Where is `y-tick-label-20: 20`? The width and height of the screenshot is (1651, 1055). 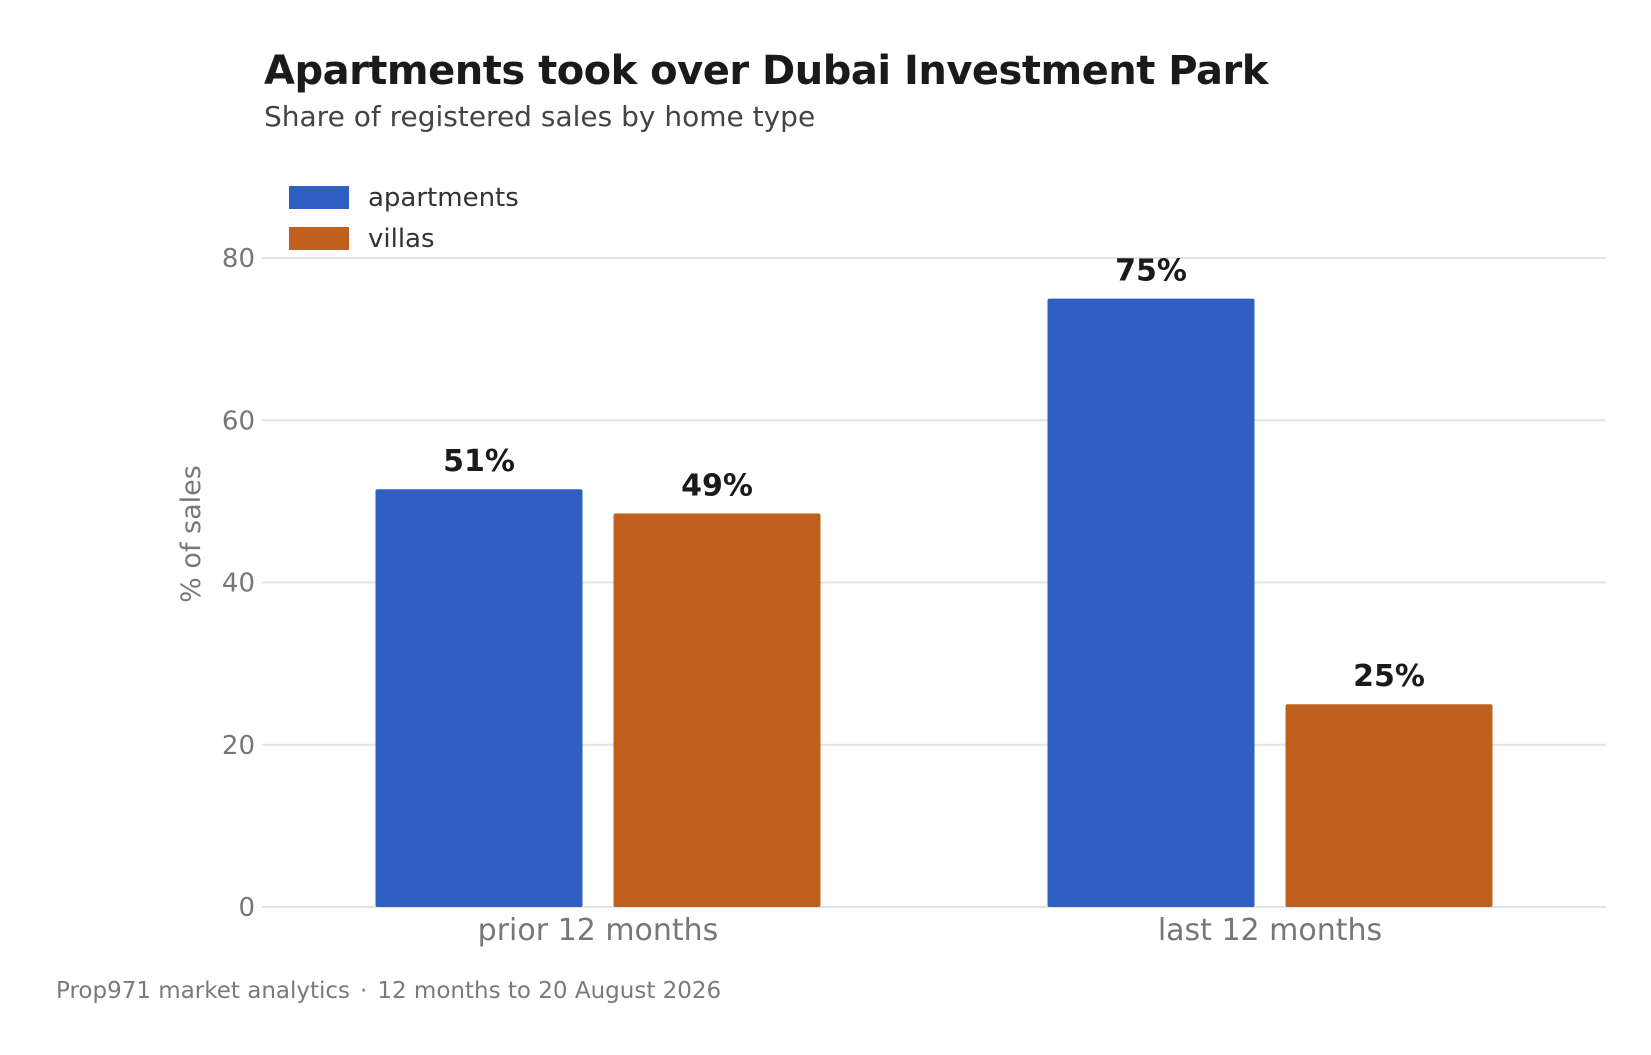
y-tick-label-20: 20 is located at coordinates (238, 746).